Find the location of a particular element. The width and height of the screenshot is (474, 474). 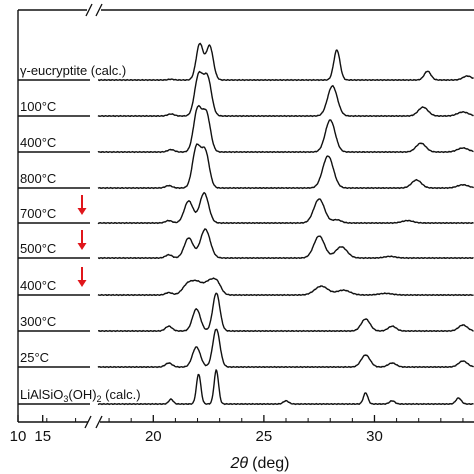

x-tick-label: 25 is located at coordinates (264, 436).